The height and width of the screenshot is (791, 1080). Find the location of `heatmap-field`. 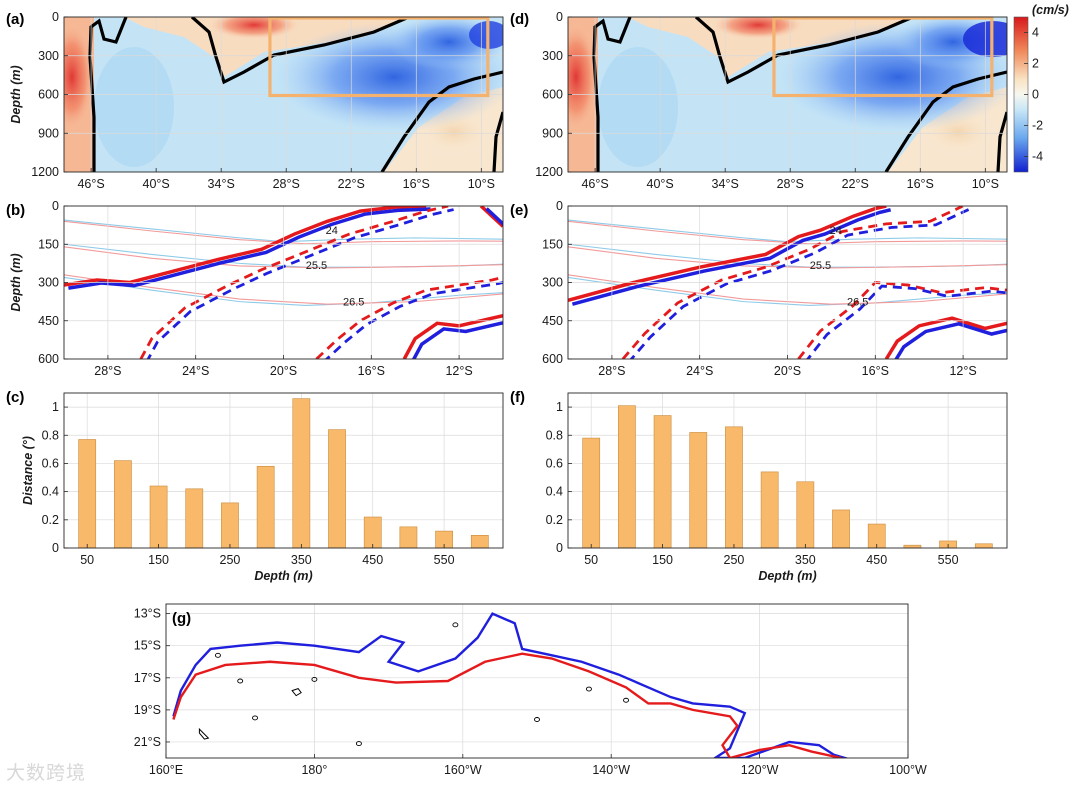

heatmap-field is located at coordinates (283, 94).